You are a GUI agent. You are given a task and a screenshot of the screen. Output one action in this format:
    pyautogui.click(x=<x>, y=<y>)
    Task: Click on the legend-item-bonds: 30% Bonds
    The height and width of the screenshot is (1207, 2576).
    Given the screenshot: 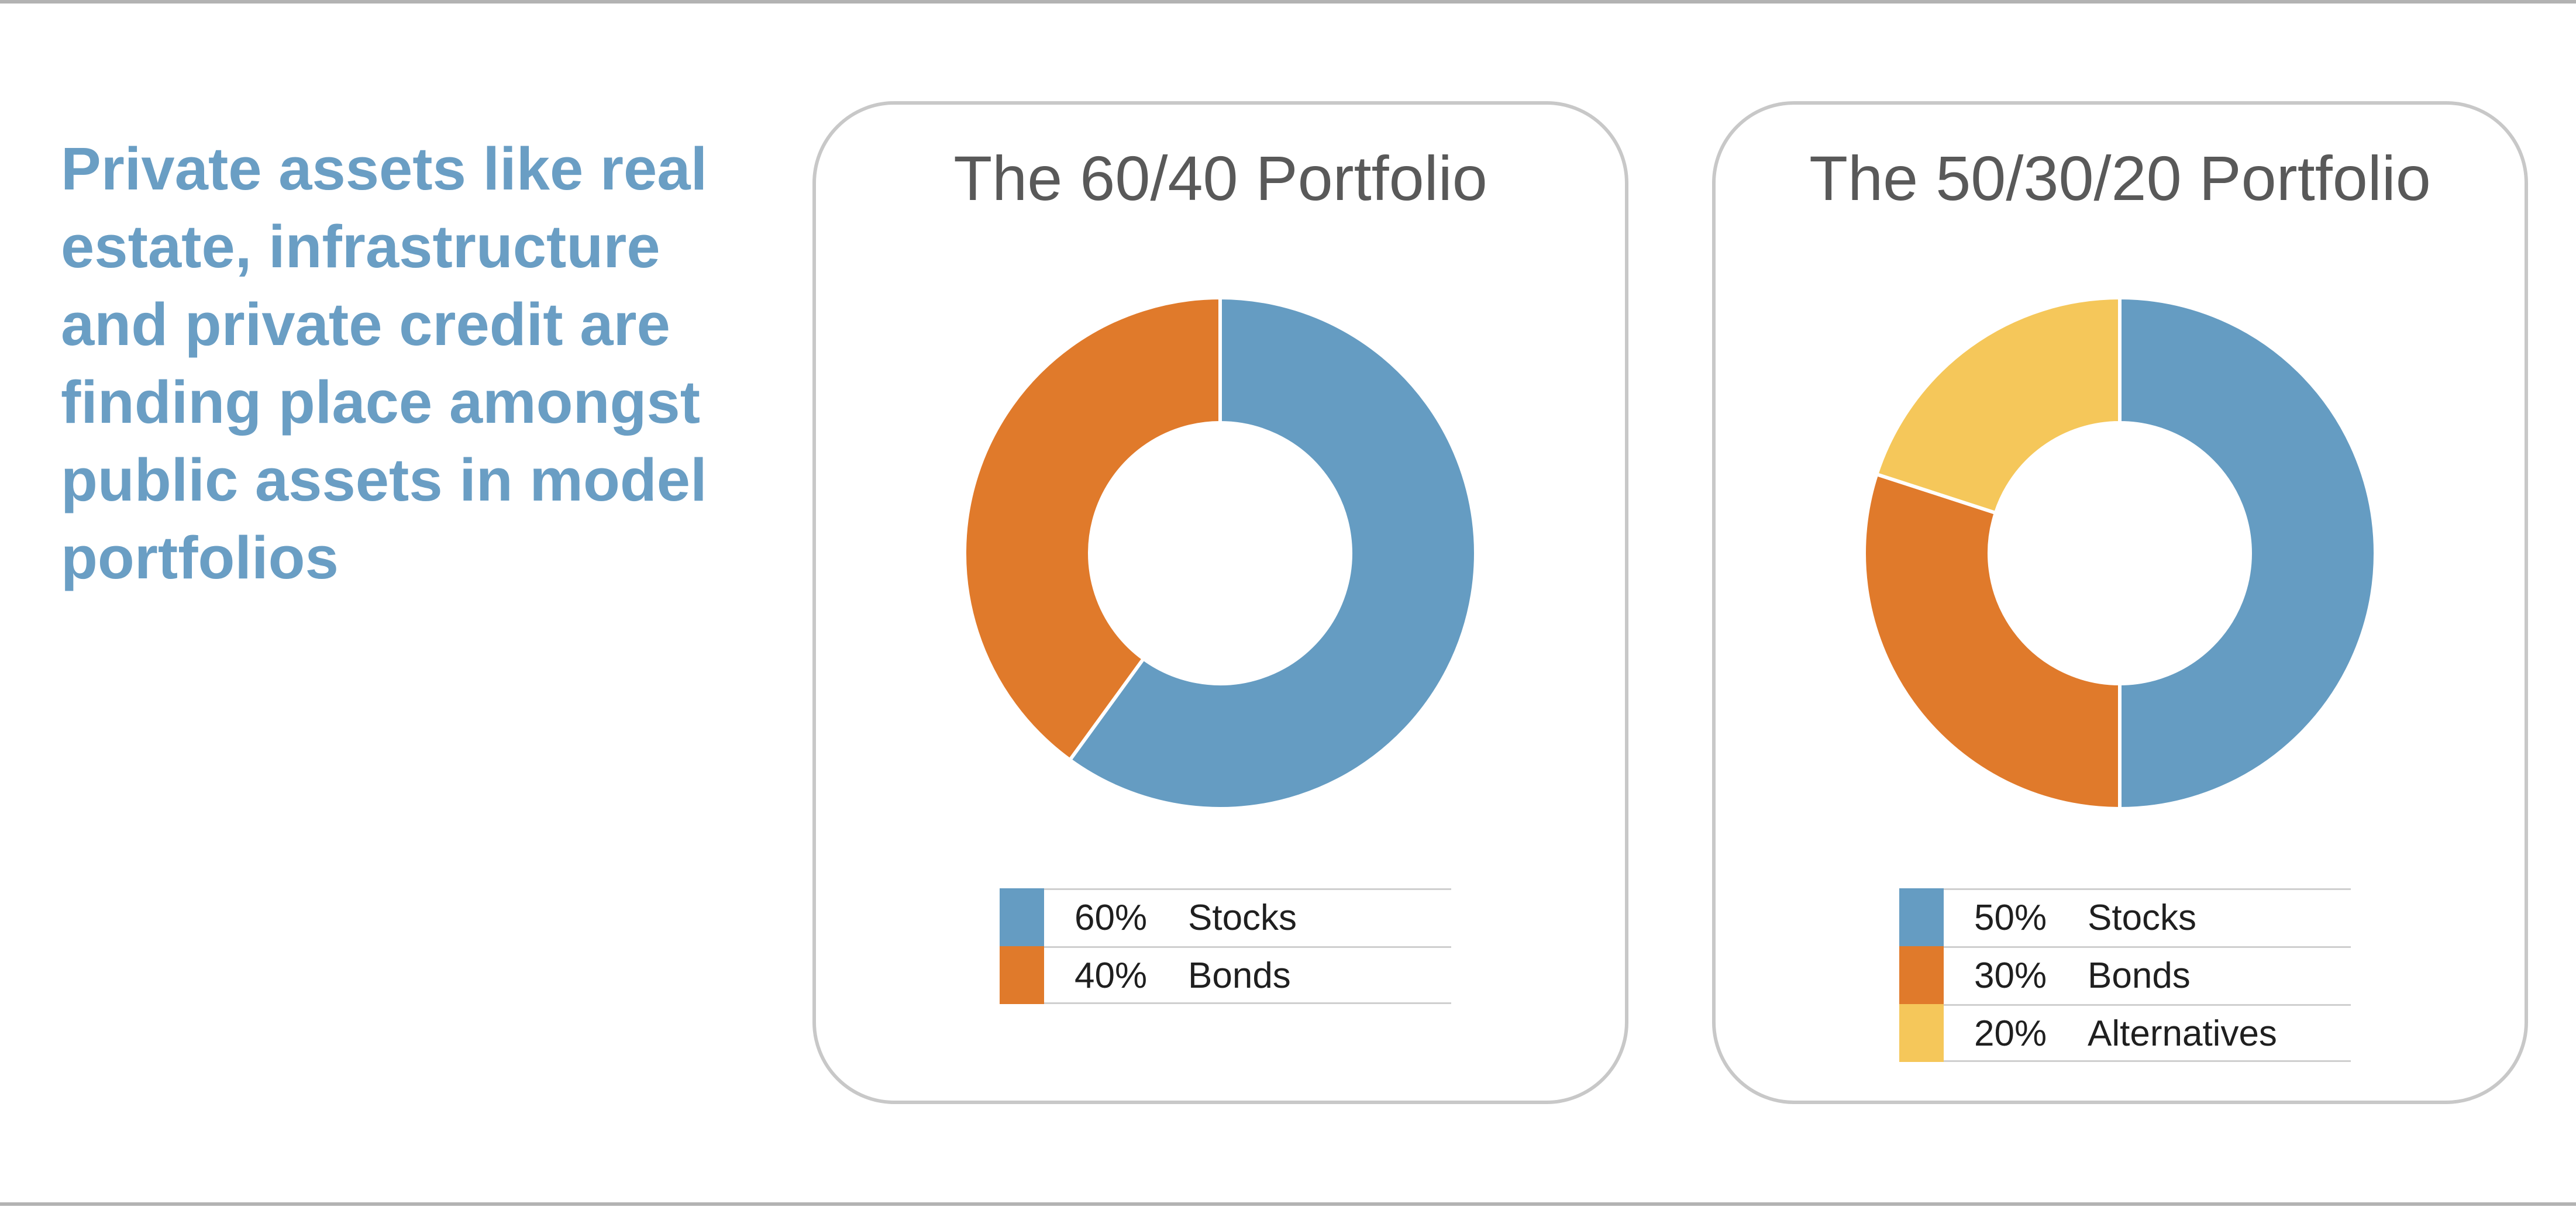 What is the action you would take?
    pyautogui.click(x=2125, y=975)
    